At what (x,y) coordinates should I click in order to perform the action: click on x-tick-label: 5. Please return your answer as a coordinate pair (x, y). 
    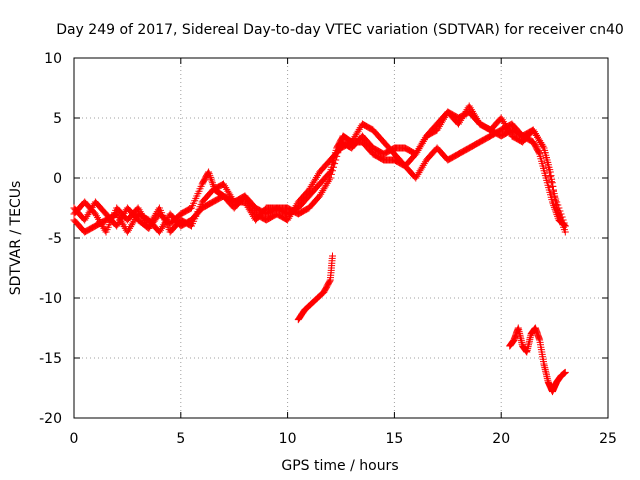
    Looking at the image, I should click on (180, 439).